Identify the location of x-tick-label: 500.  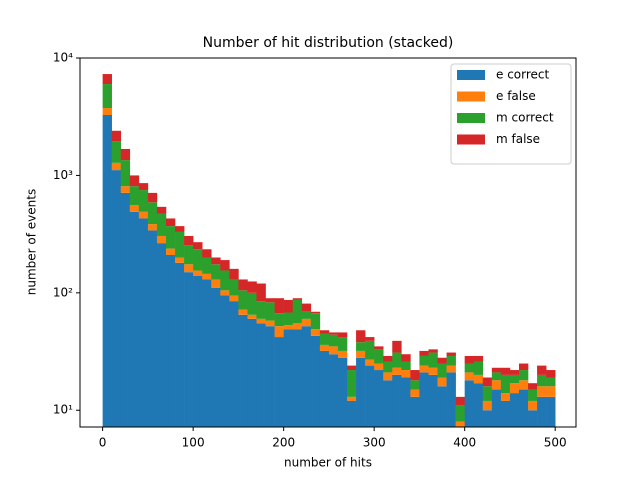
(555, 443).